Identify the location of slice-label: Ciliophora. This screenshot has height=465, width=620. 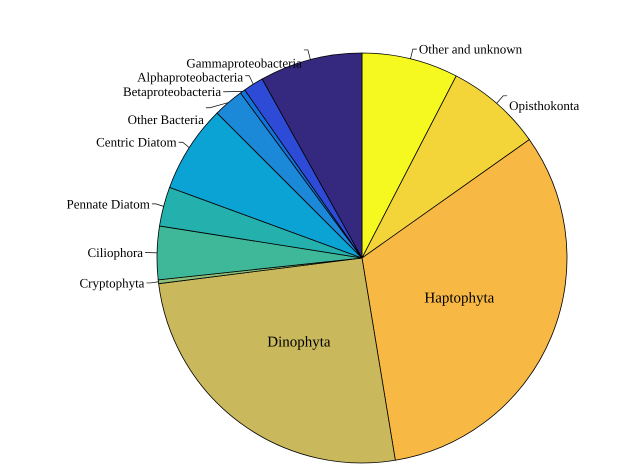
(115, 252).